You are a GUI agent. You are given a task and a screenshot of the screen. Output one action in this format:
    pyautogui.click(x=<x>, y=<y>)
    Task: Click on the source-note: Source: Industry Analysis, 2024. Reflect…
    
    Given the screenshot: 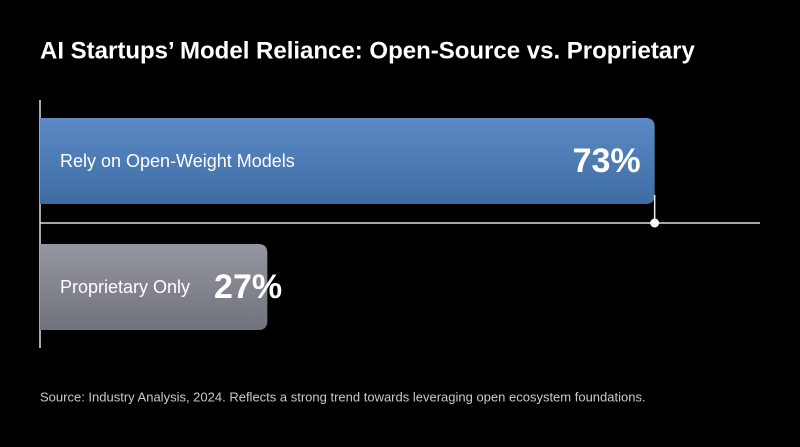 What is the action you would take?
    pyautogui.click(x=343, y=396)
    